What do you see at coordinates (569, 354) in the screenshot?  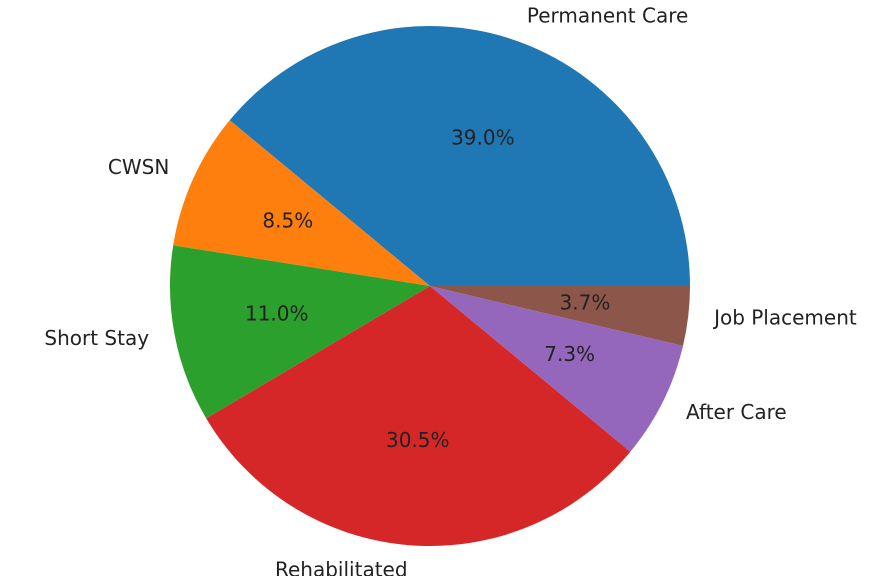 I see `percent-label: 7.3%` at bounding box center [569, 354].